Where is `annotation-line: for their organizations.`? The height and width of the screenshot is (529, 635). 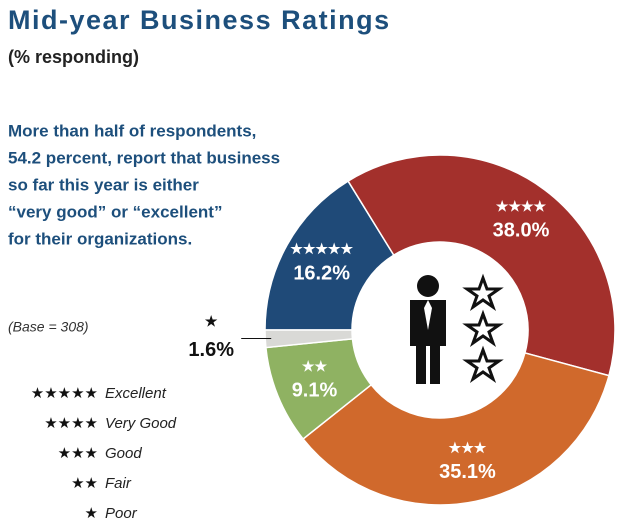
annotation-line: for their organizations. is located at coordinates (100, 238).